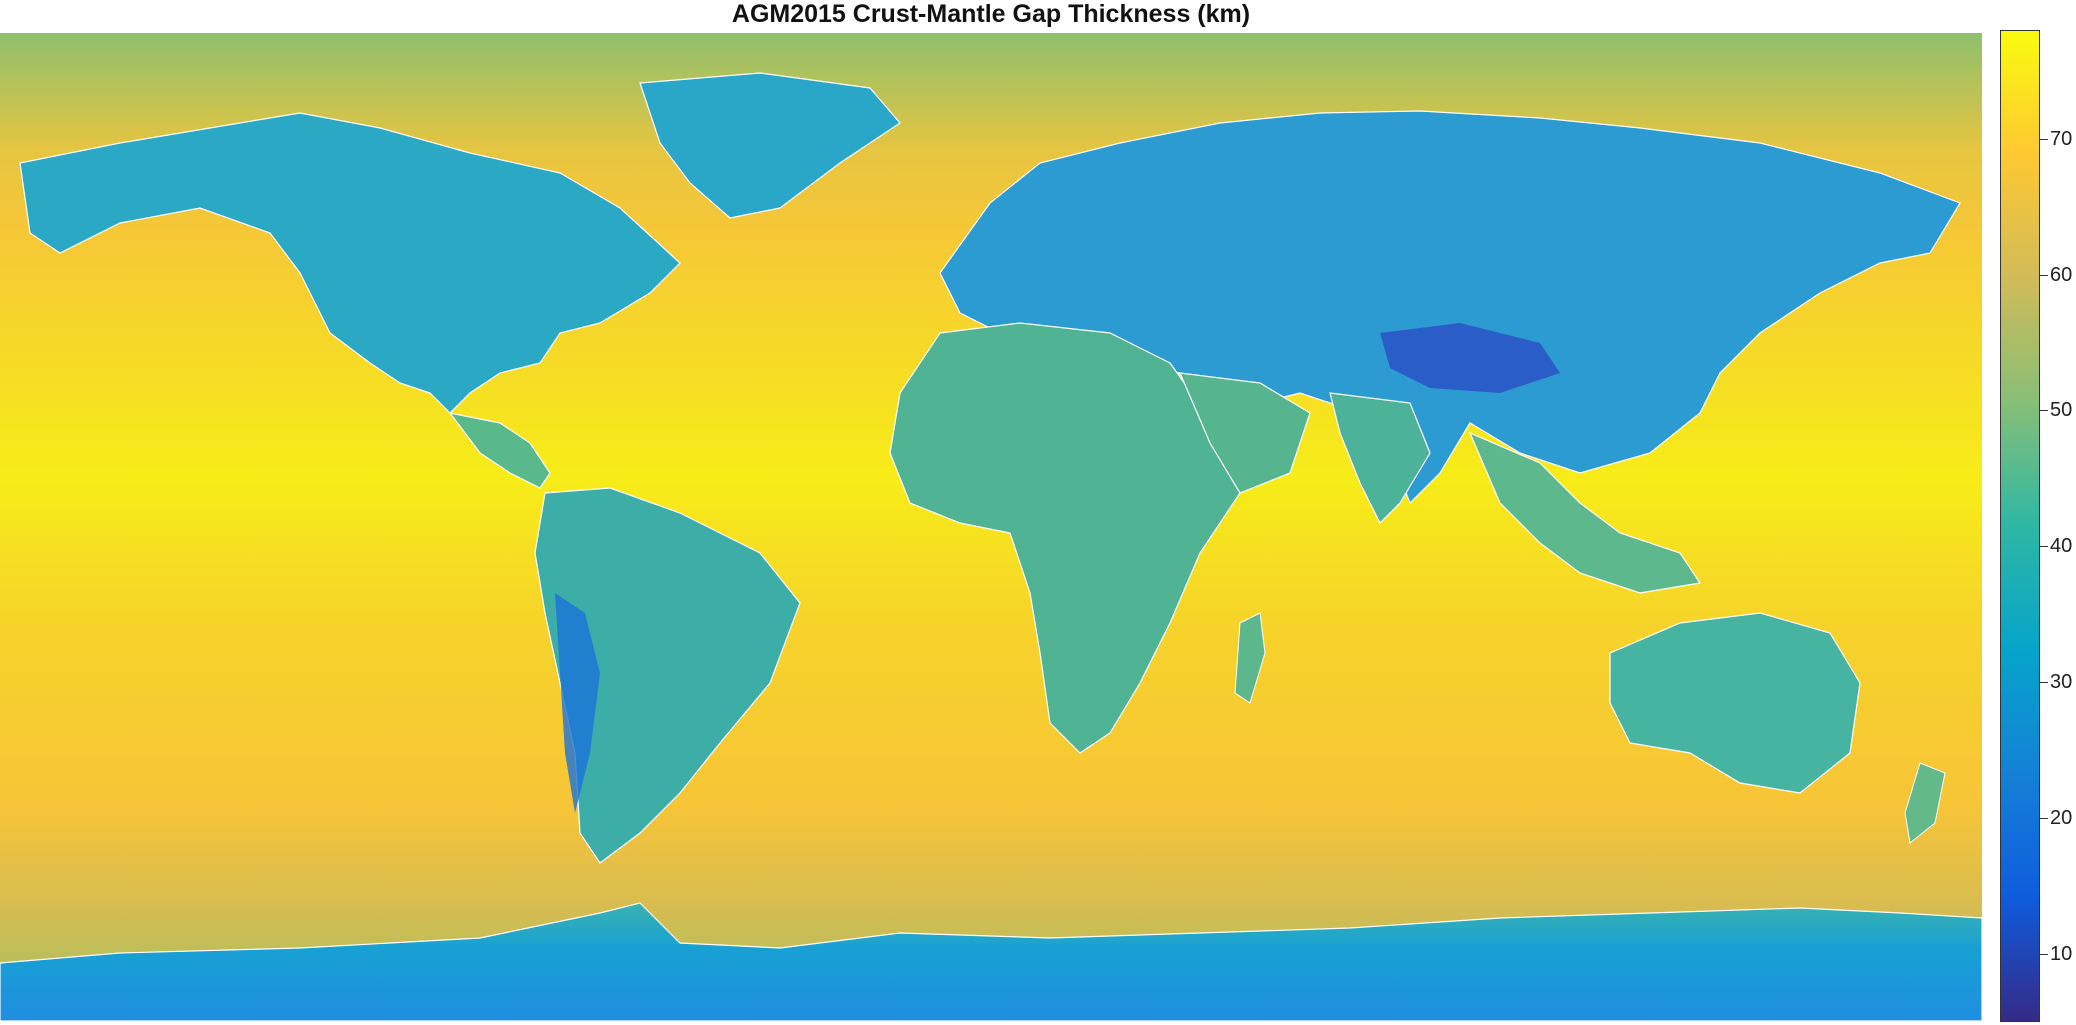  What do you see at coordinates (2061, 682) in the screenshot?
I see `colorbar-tick-label: 30` at bounding box center [2061, 682].